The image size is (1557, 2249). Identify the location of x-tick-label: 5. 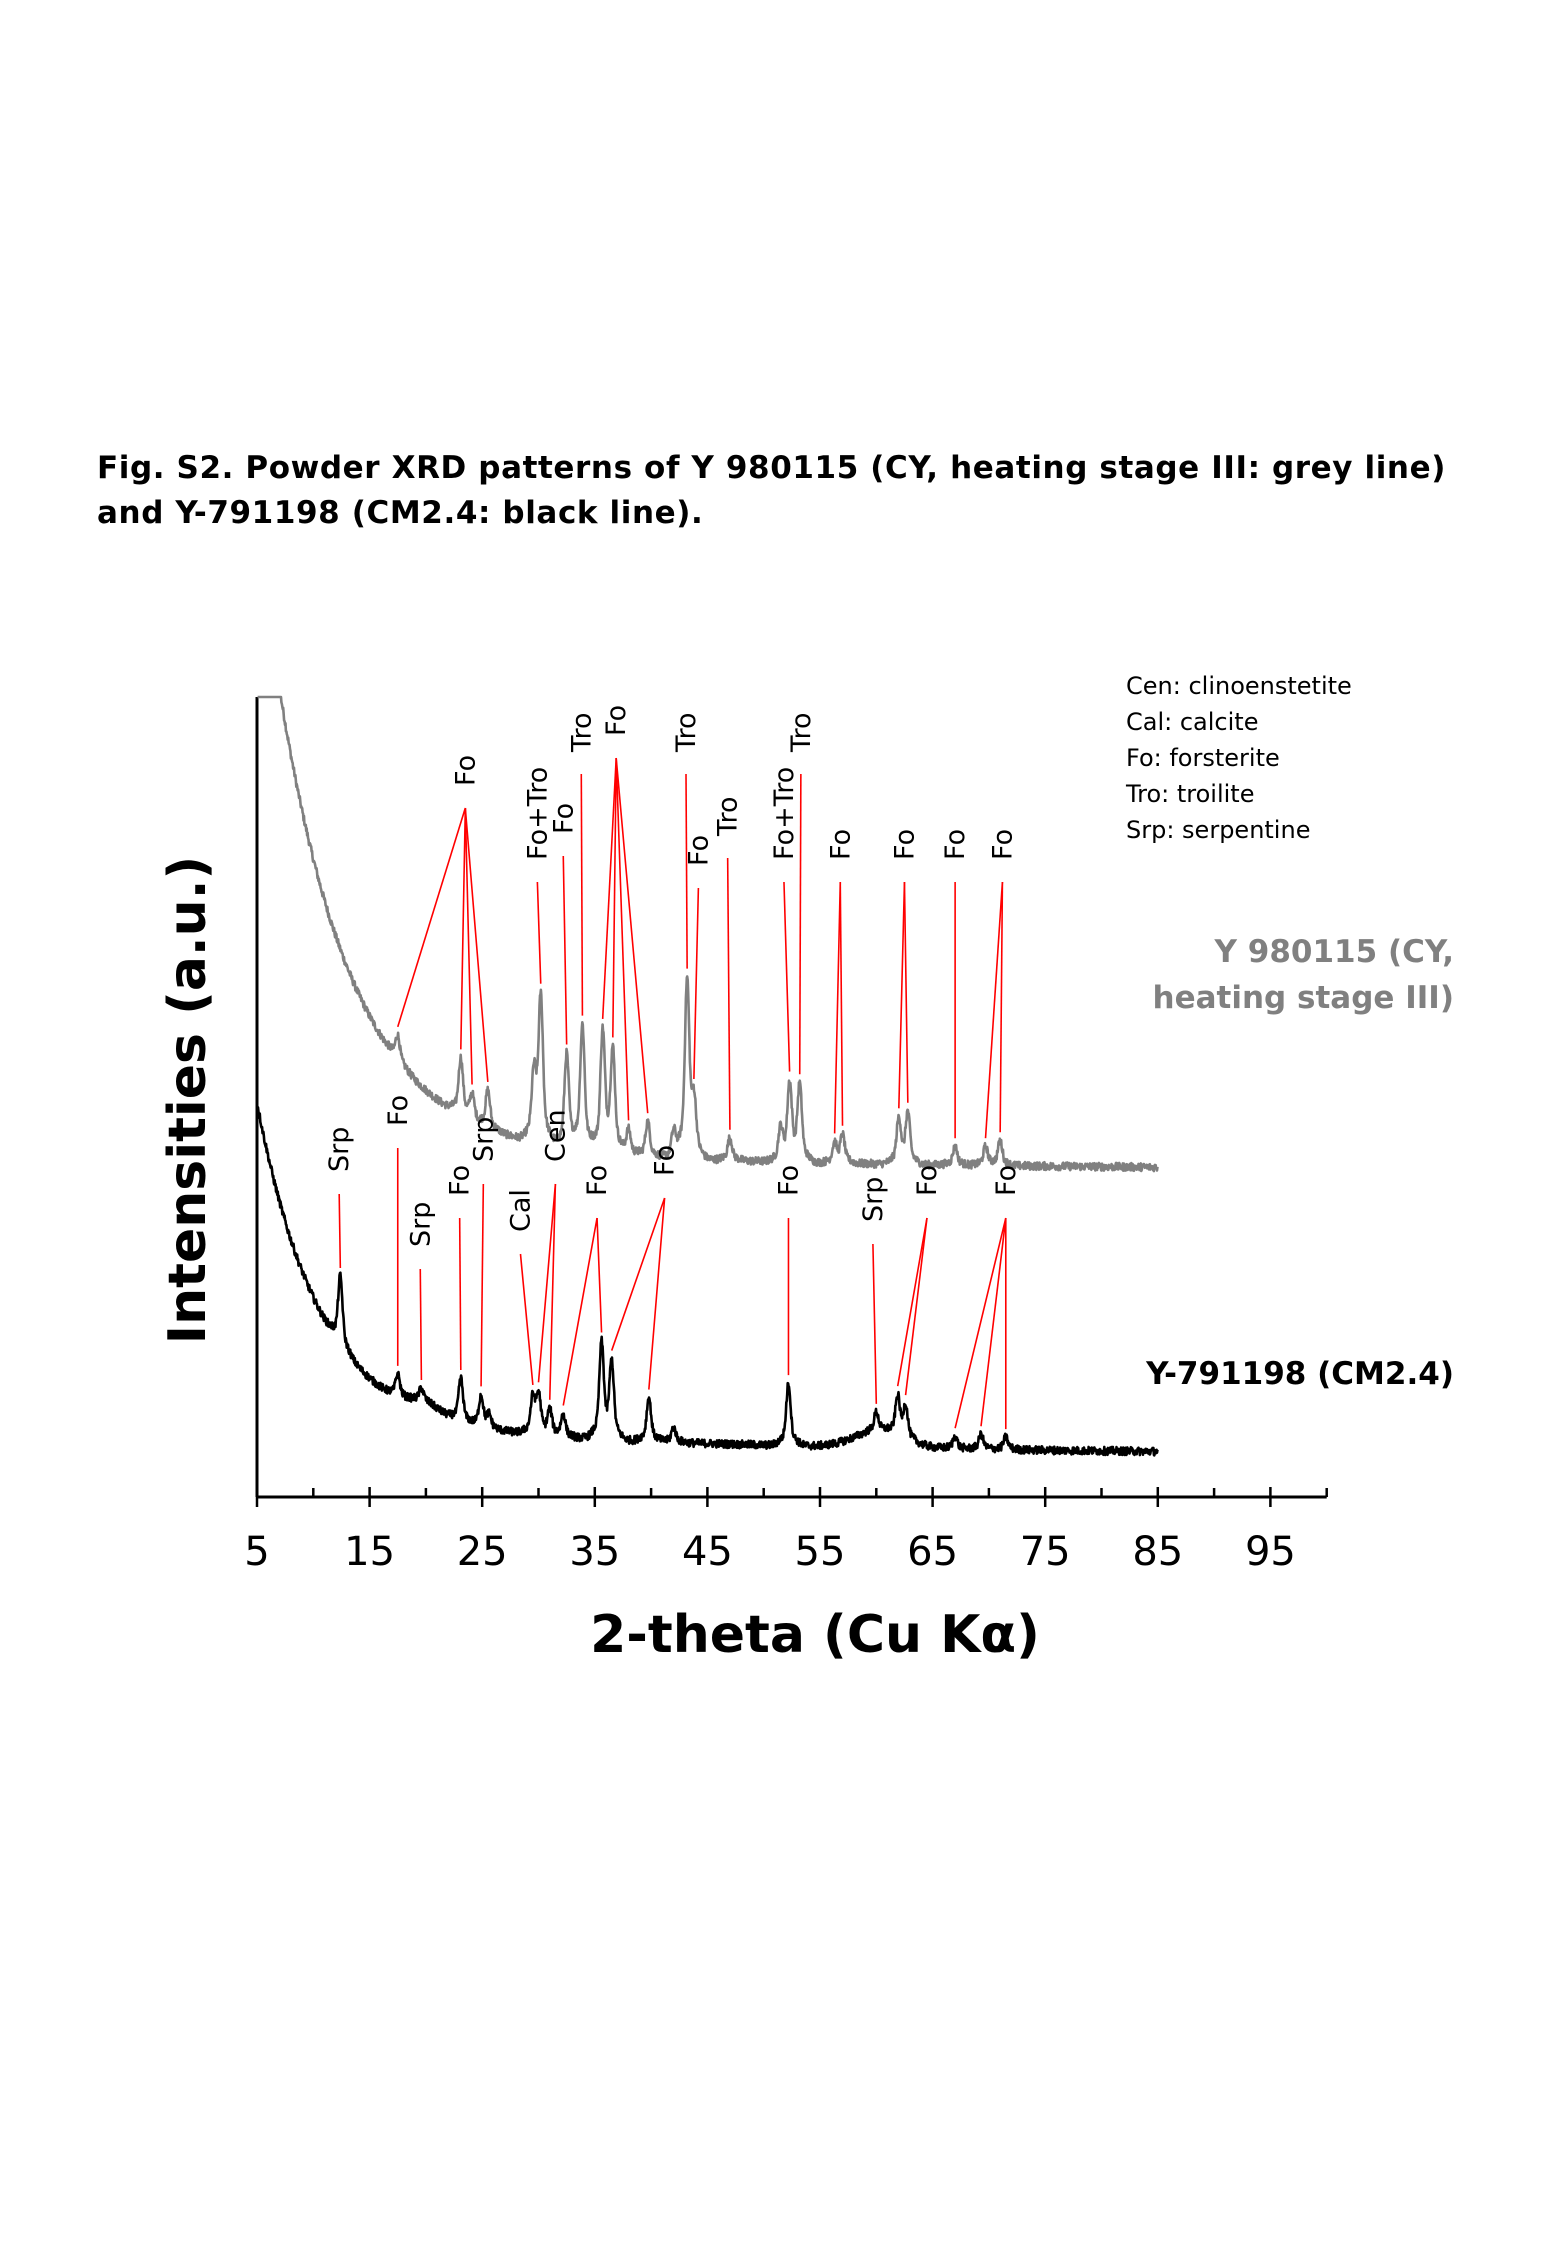
(256, 1552).